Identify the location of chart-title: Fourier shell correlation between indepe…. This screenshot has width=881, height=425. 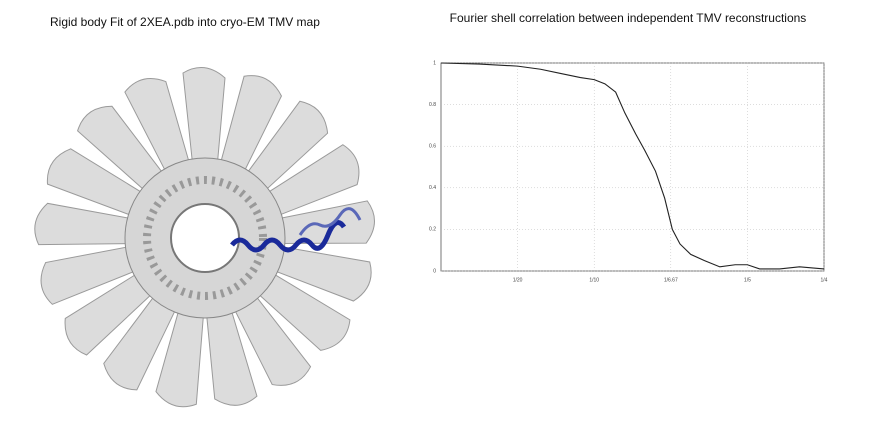
(628, 18).